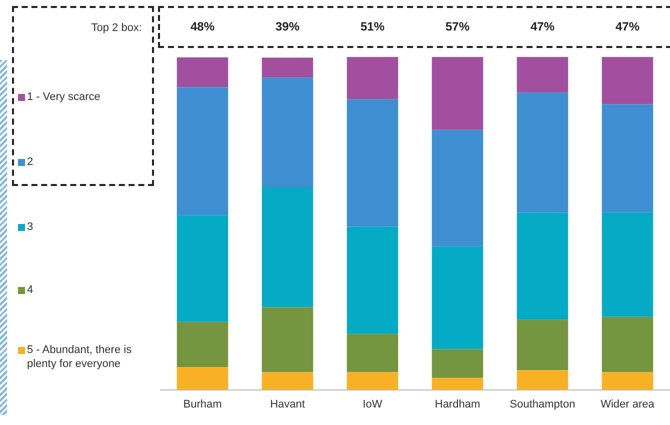 The height and width of the screenshot is (425, 670). I want to click on x-tick-label: Hardham, so click(457, 404).